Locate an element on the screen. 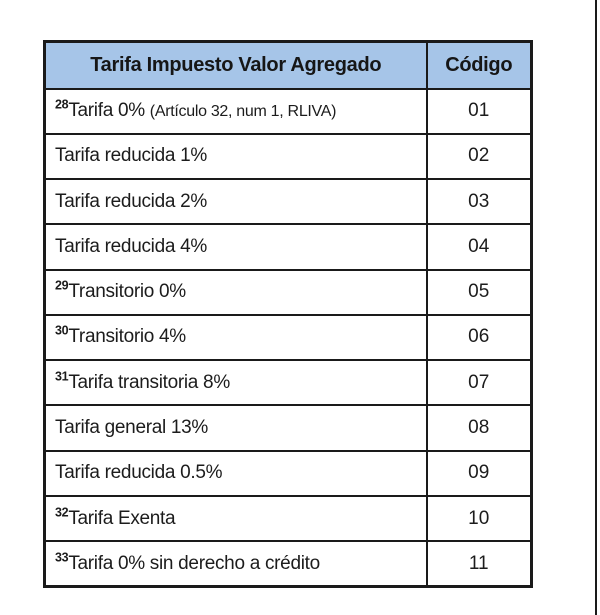 The image size is (600, 615). tarifa-cell: 31Tarifa transitoria 8% is located at coordinates (235, 383).